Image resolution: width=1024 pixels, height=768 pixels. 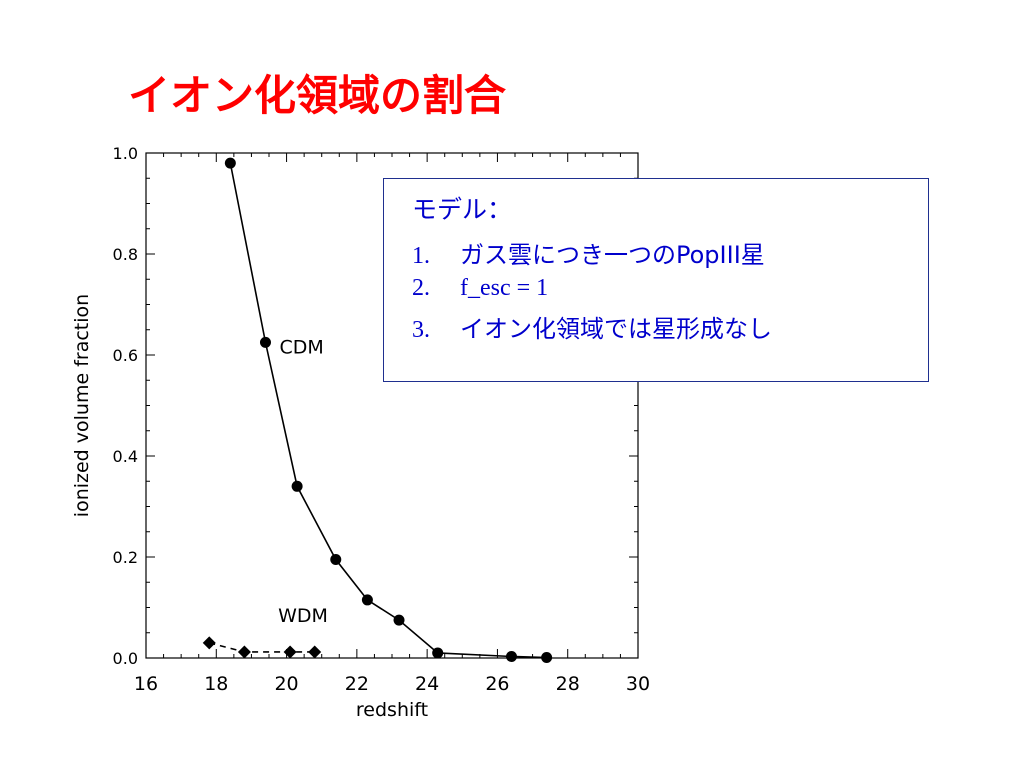 I want to click on model-item-text: イオン化領域では星形成なし, so click(x=616, y=329).